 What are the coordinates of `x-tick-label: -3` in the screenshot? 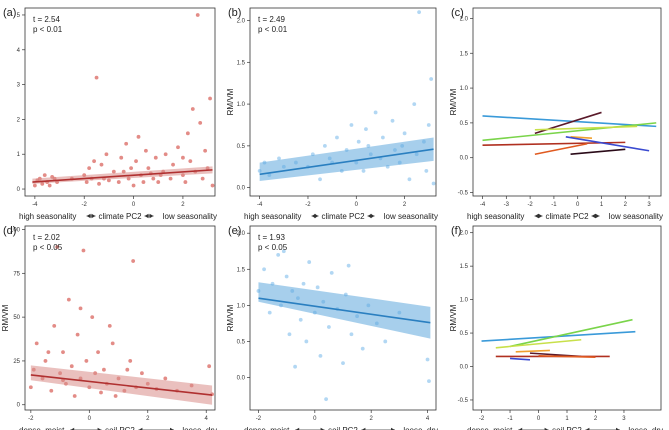 It's located at (507, 205).